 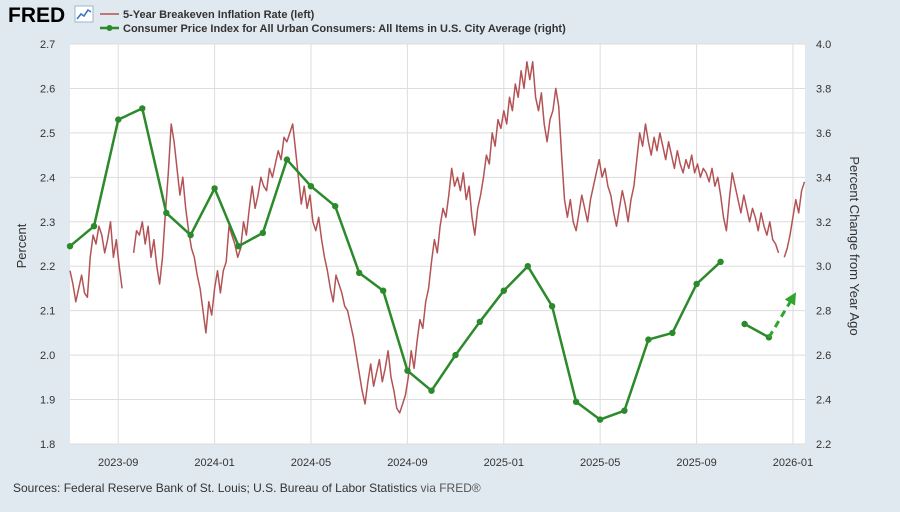 I want to click on fred-logo: FRED, so click(x=51, y=15).